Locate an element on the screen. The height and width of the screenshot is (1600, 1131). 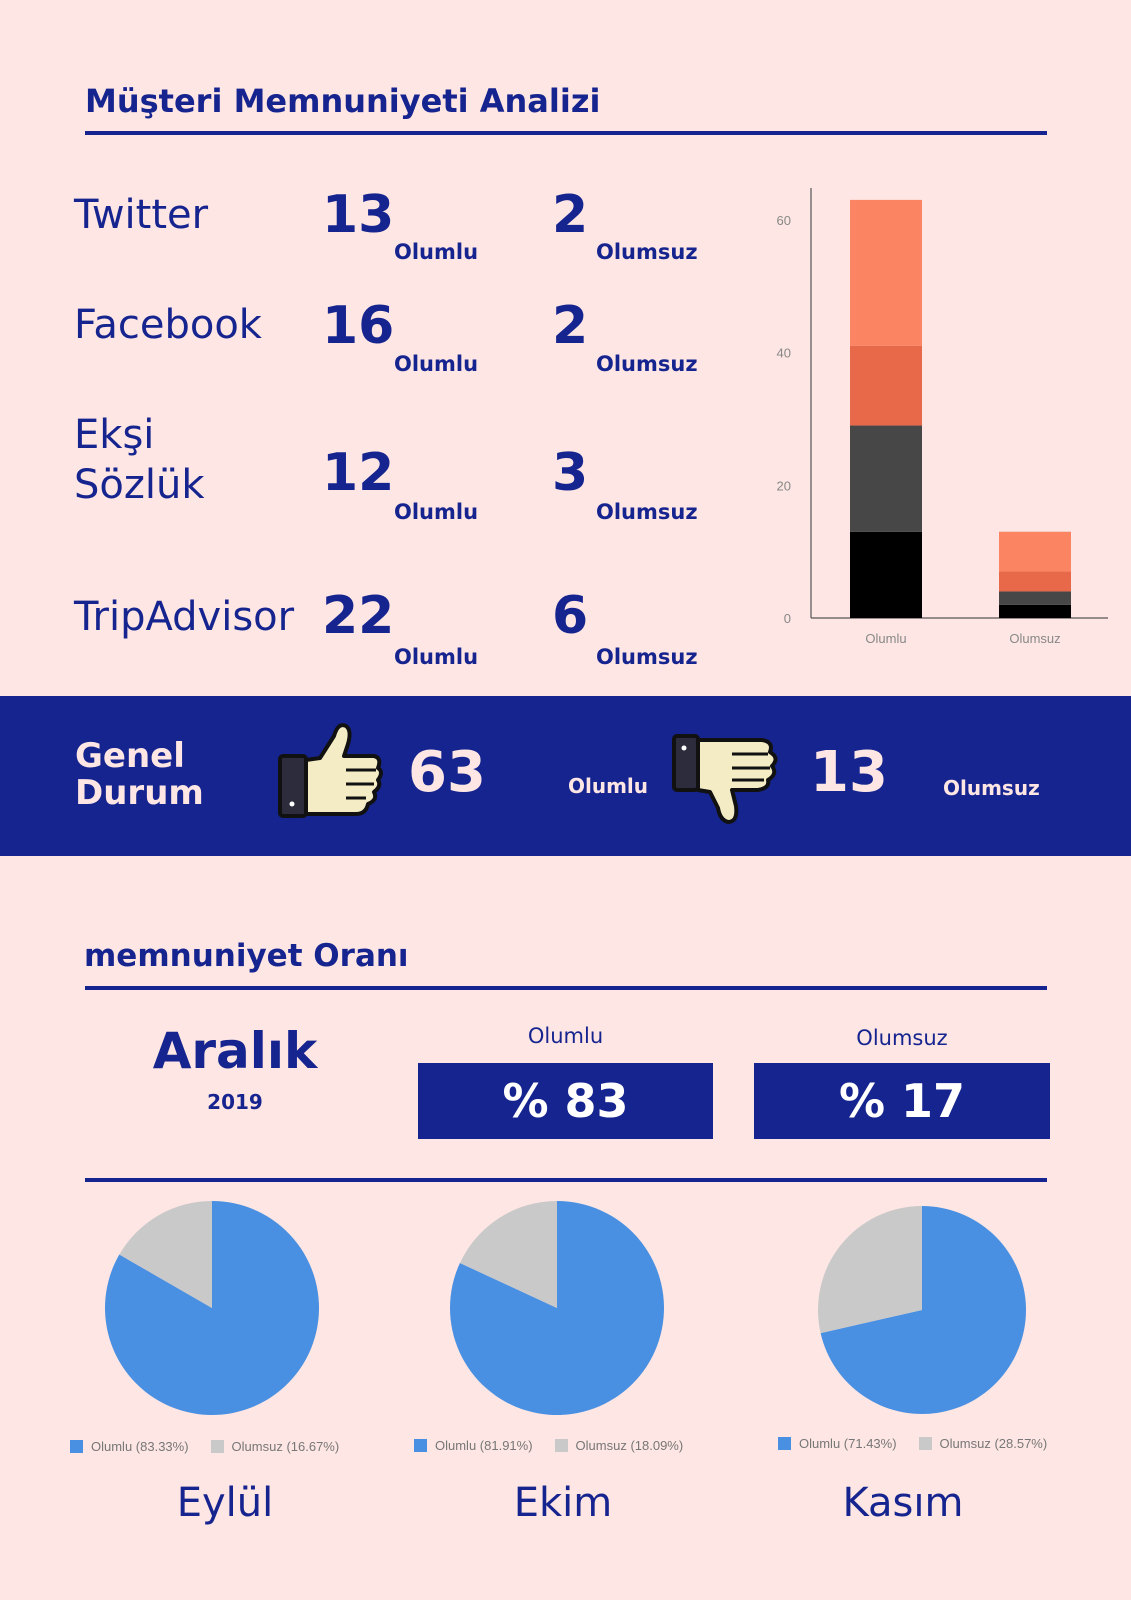
thumbs-up-icon is located at coordinates (330, 770).